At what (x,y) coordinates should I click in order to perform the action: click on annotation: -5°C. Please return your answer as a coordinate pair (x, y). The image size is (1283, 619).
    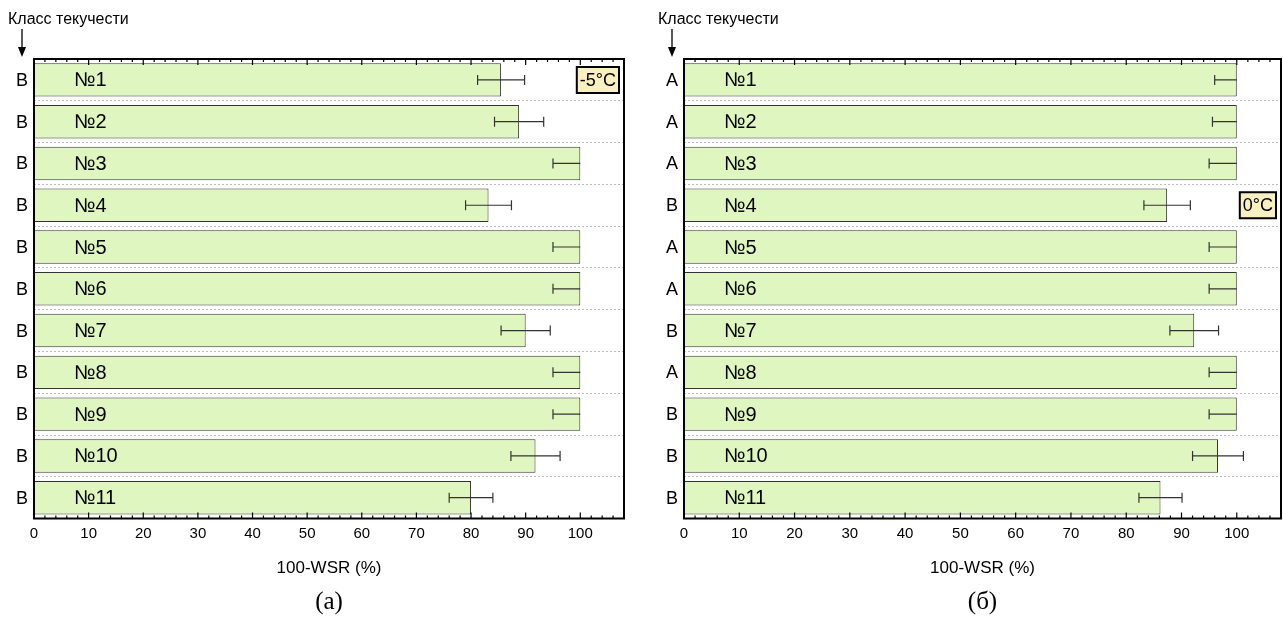
    Looking at the image, I should click on (597, 79).